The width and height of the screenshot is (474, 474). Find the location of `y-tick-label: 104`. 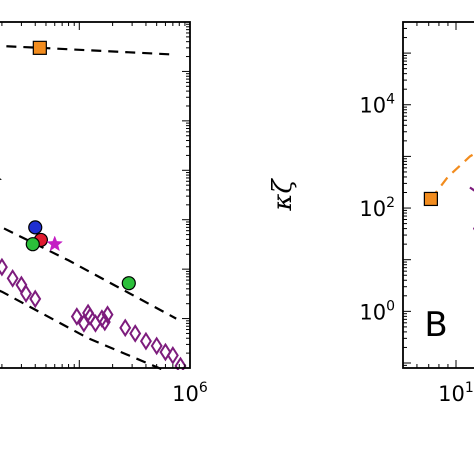

y-tick-label: 104 is located at coordinates (377, 105).